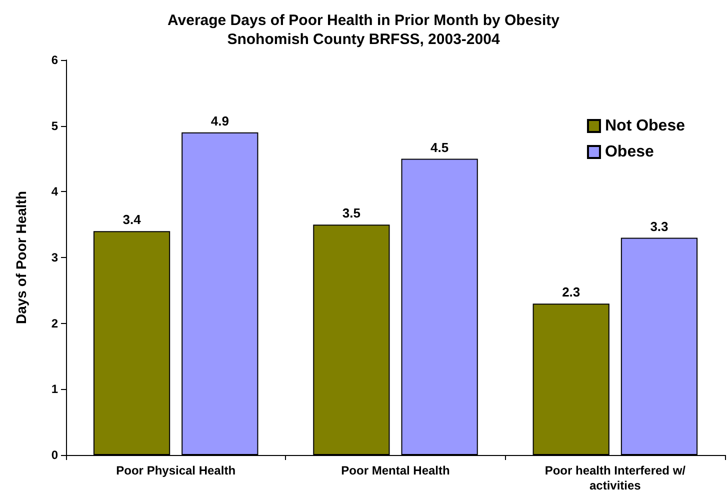 The width and height of the screenshot is (727, 502). Describe the element at coordinates (395, 471) in the screenshot. I see `x-tick-label: Poor Mental Health` at that location.